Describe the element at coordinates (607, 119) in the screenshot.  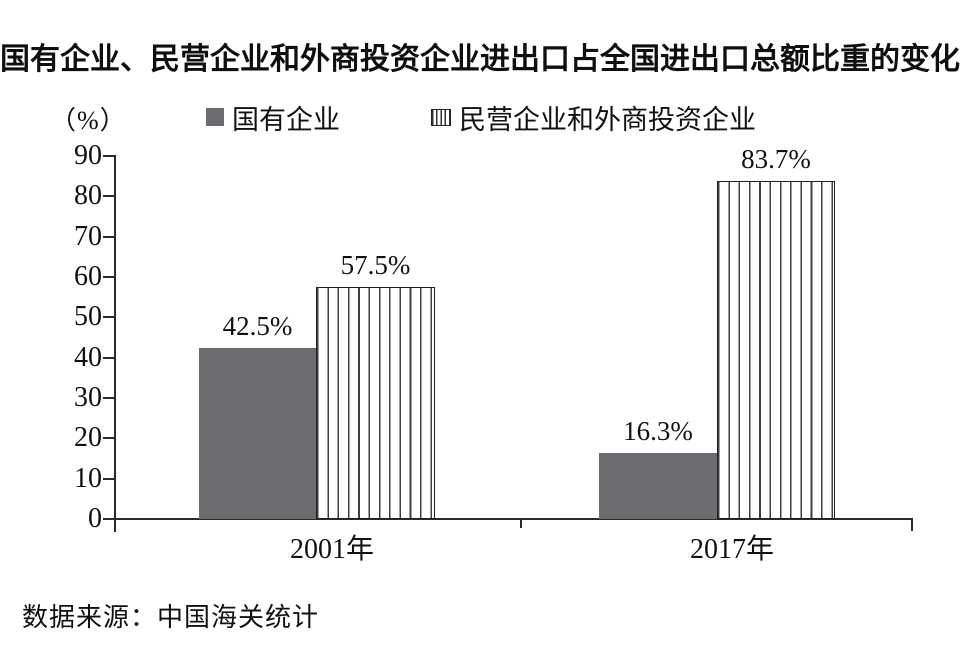
I see `legend-label-private-foreign: 民营企业和外商投资企业` at that location.